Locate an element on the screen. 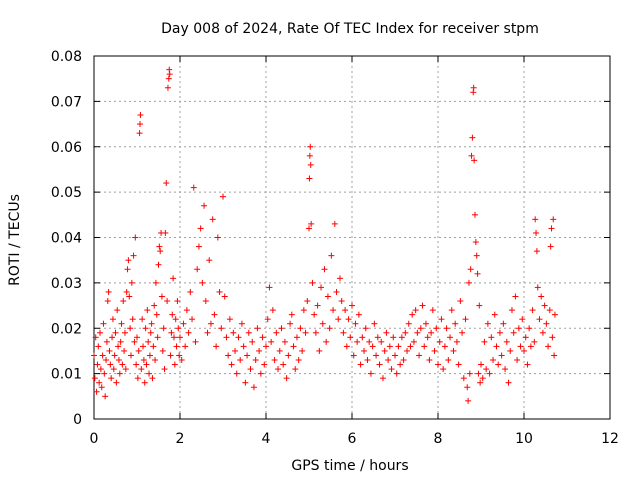  x-tick-label: 6 is located at coordinates (352, 439).